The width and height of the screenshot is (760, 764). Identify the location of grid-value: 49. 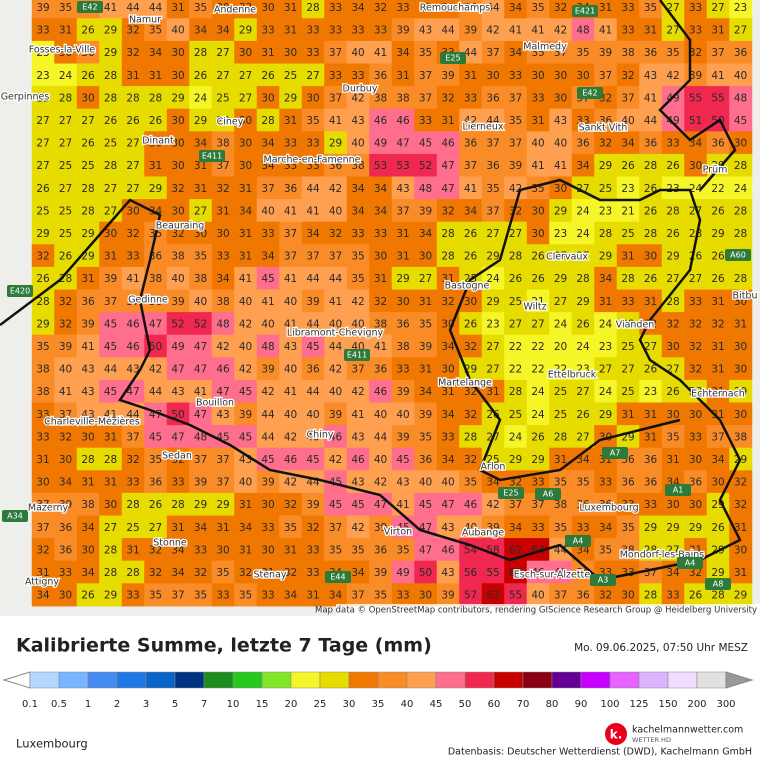
(177, 347).